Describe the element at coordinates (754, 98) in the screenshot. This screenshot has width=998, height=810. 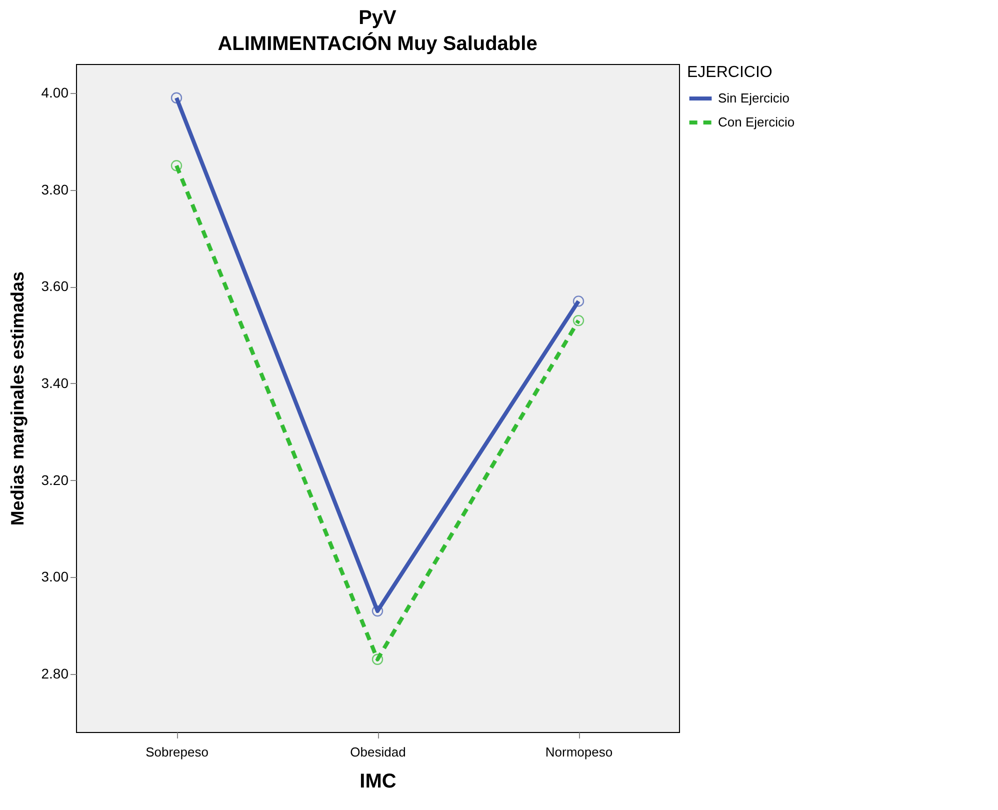
I see `legend-label: Sin Ejercicio` at that location.